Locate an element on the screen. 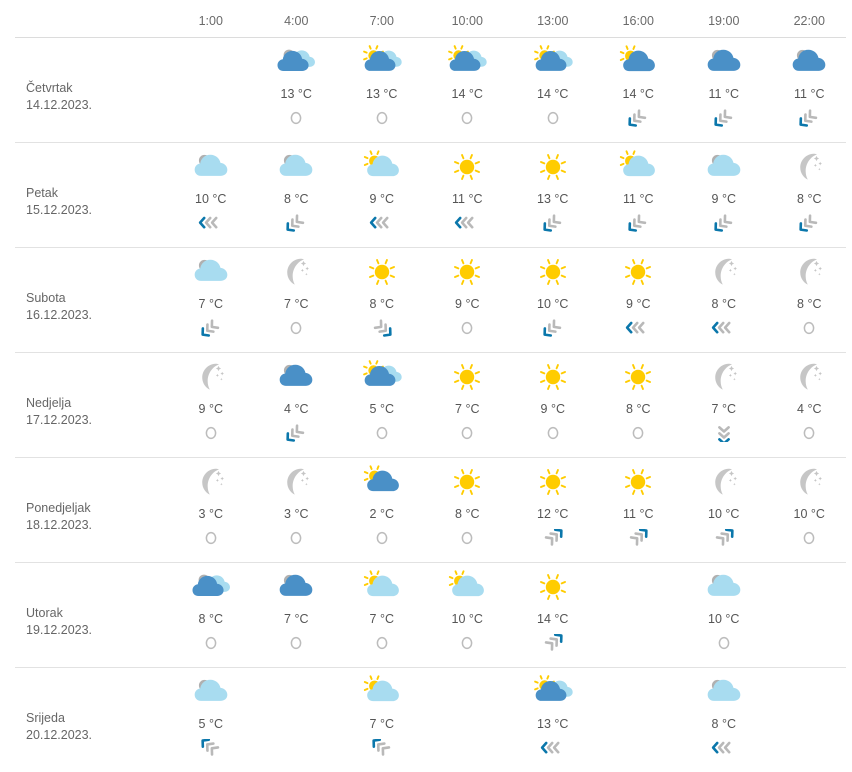 This screenshot has height=772, width=852. forecast-slot: 12 °C is located at coordinates (553, 510).